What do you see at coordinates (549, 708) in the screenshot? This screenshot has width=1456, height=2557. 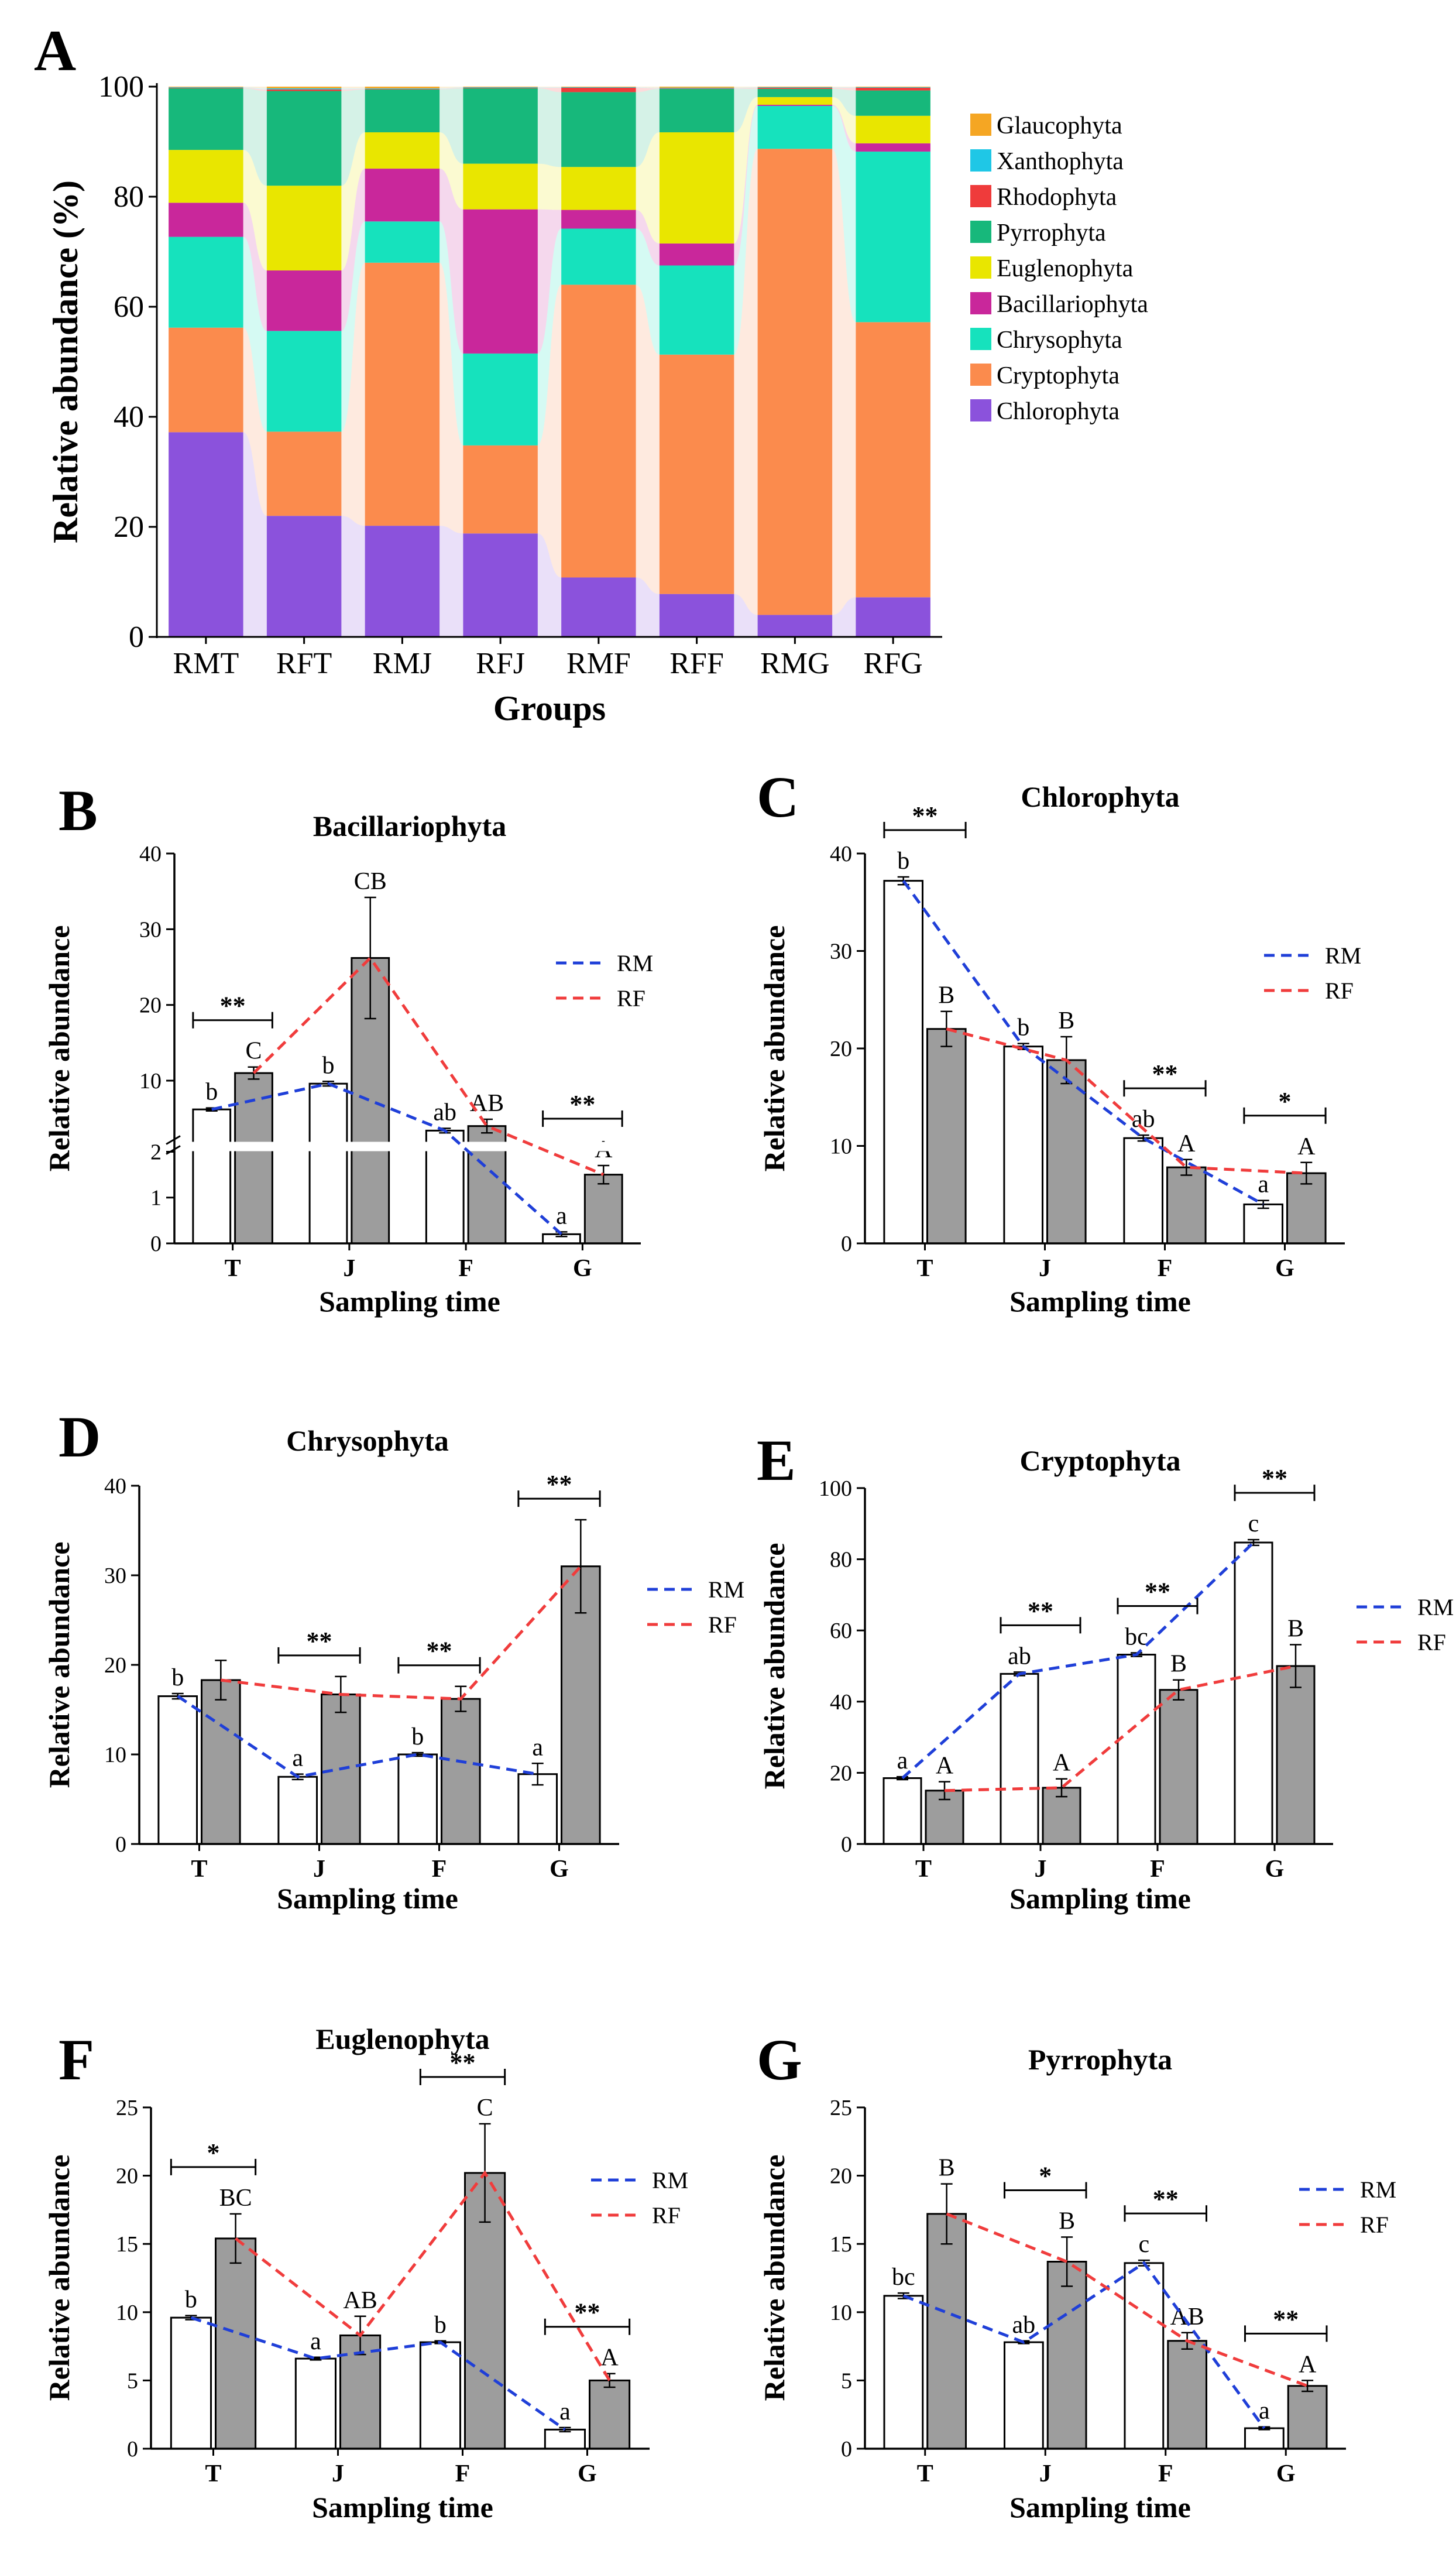 I see `x-axis-label: Groups` at bounding box center [549, 708].